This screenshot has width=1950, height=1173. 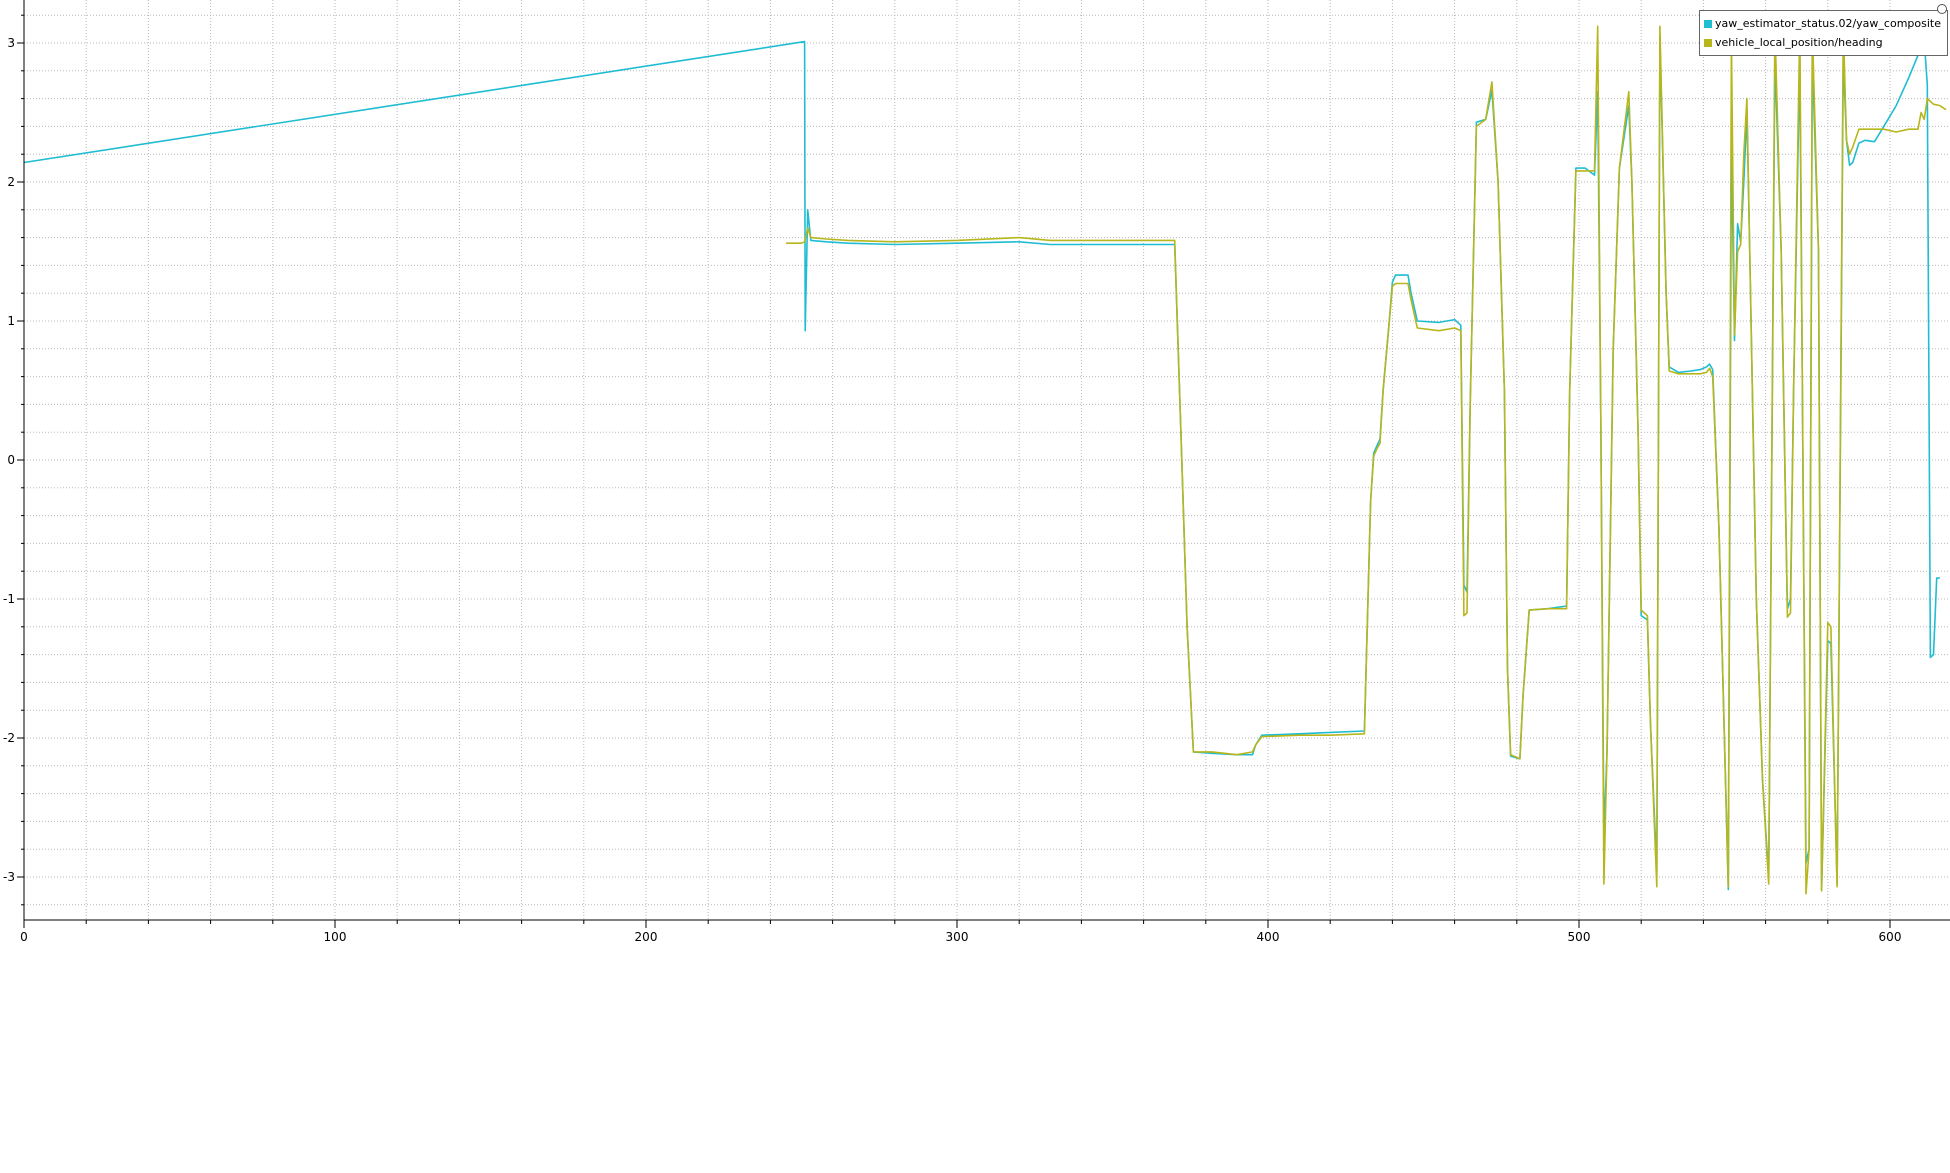 What do you see at coordinates (24, 937) in the screenshot?
I see `x-tick-label: 0` at bounding box center [24, 937].